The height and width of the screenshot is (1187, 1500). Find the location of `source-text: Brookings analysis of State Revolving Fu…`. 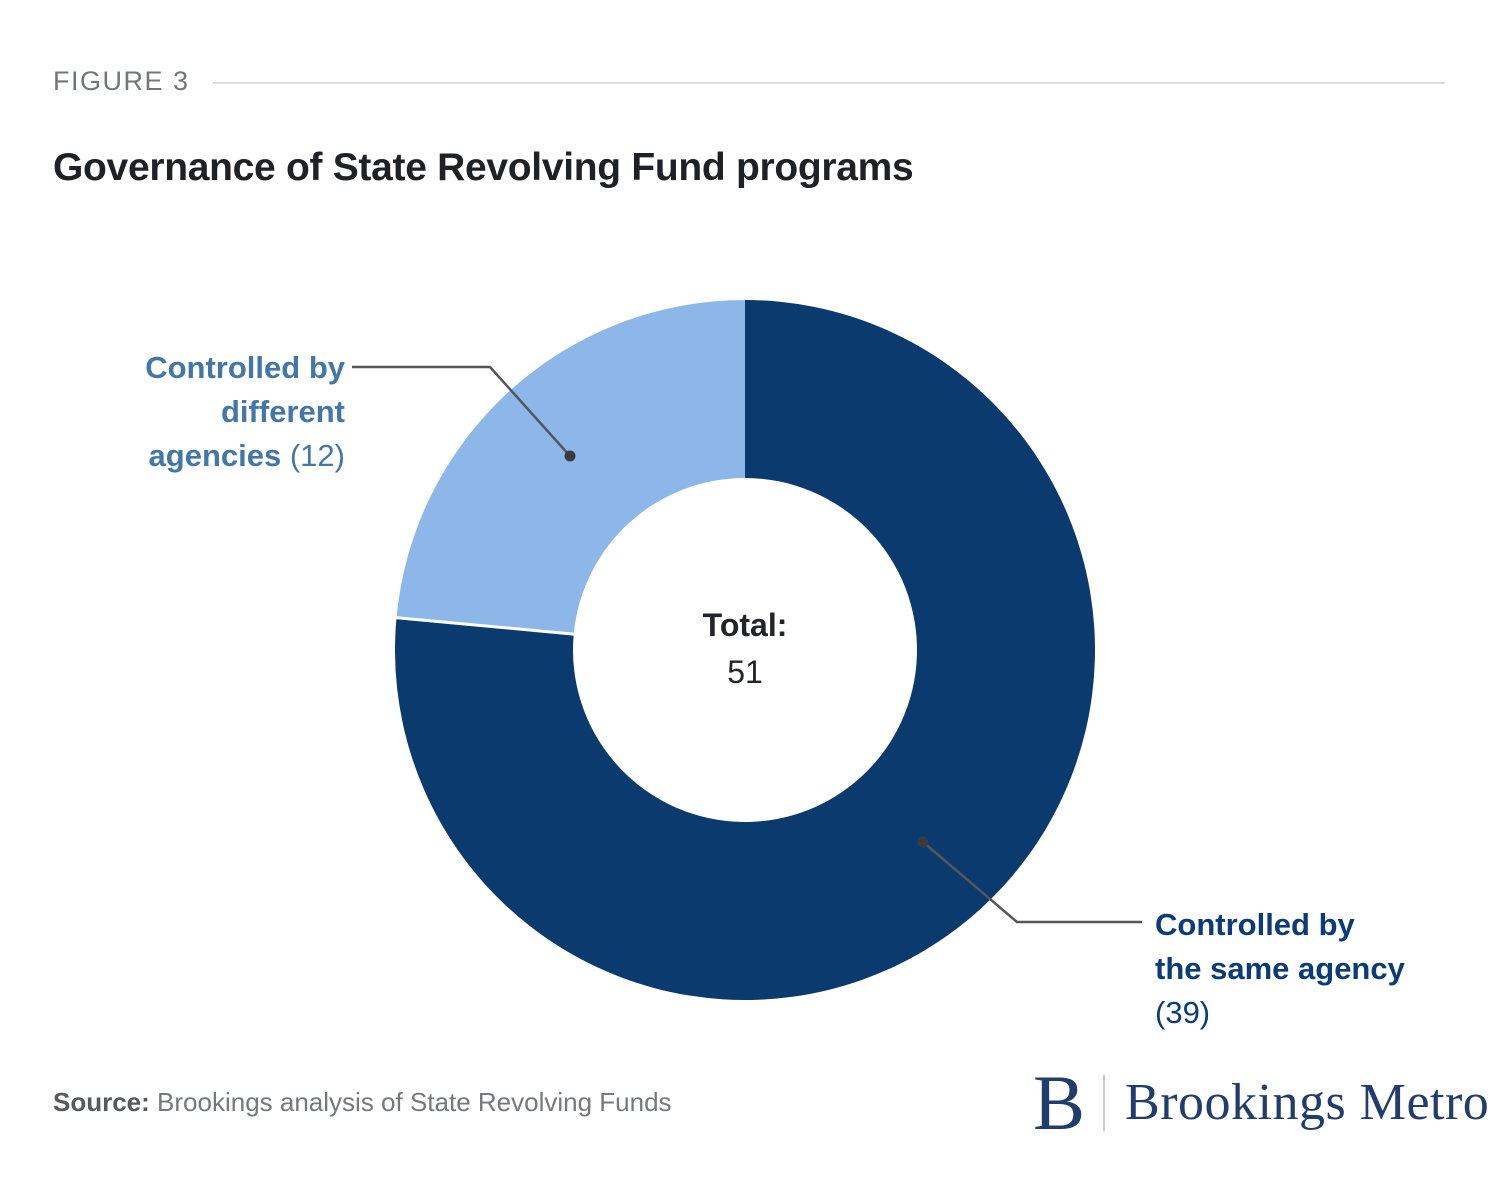

source-text: Brookings analysis of State Revolving Fu… is located at coordinates (414, 1102).